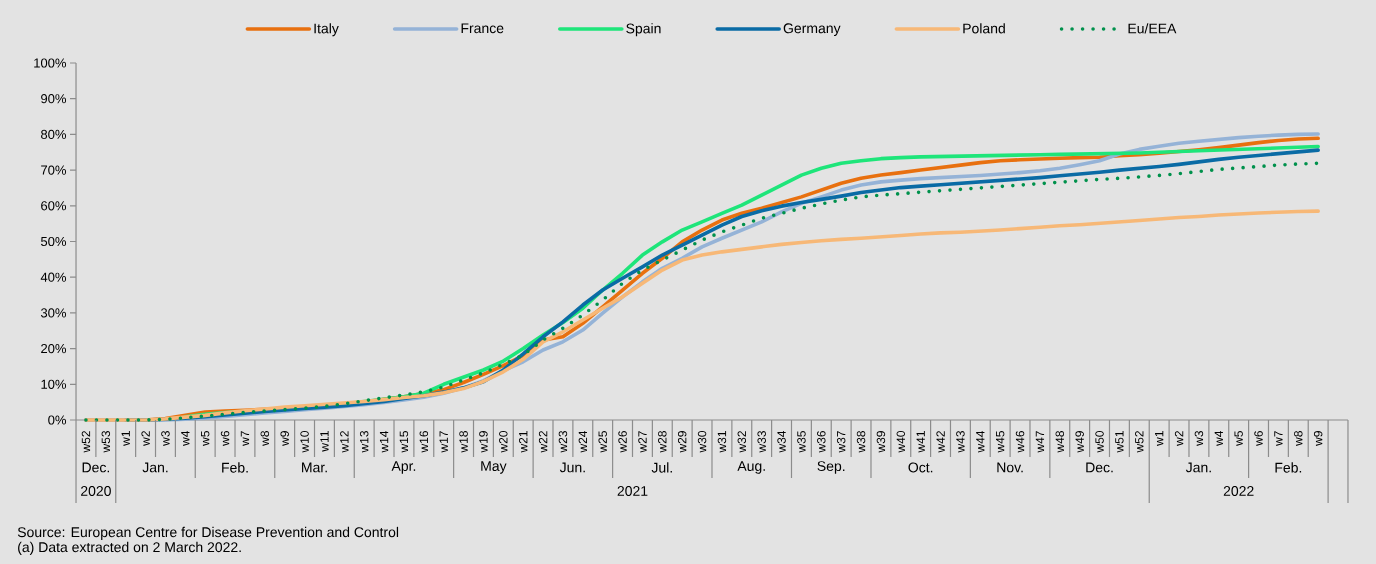 The image size is (1376, 564). I want to click on x-tick-label: w47, so click(1040, 442).